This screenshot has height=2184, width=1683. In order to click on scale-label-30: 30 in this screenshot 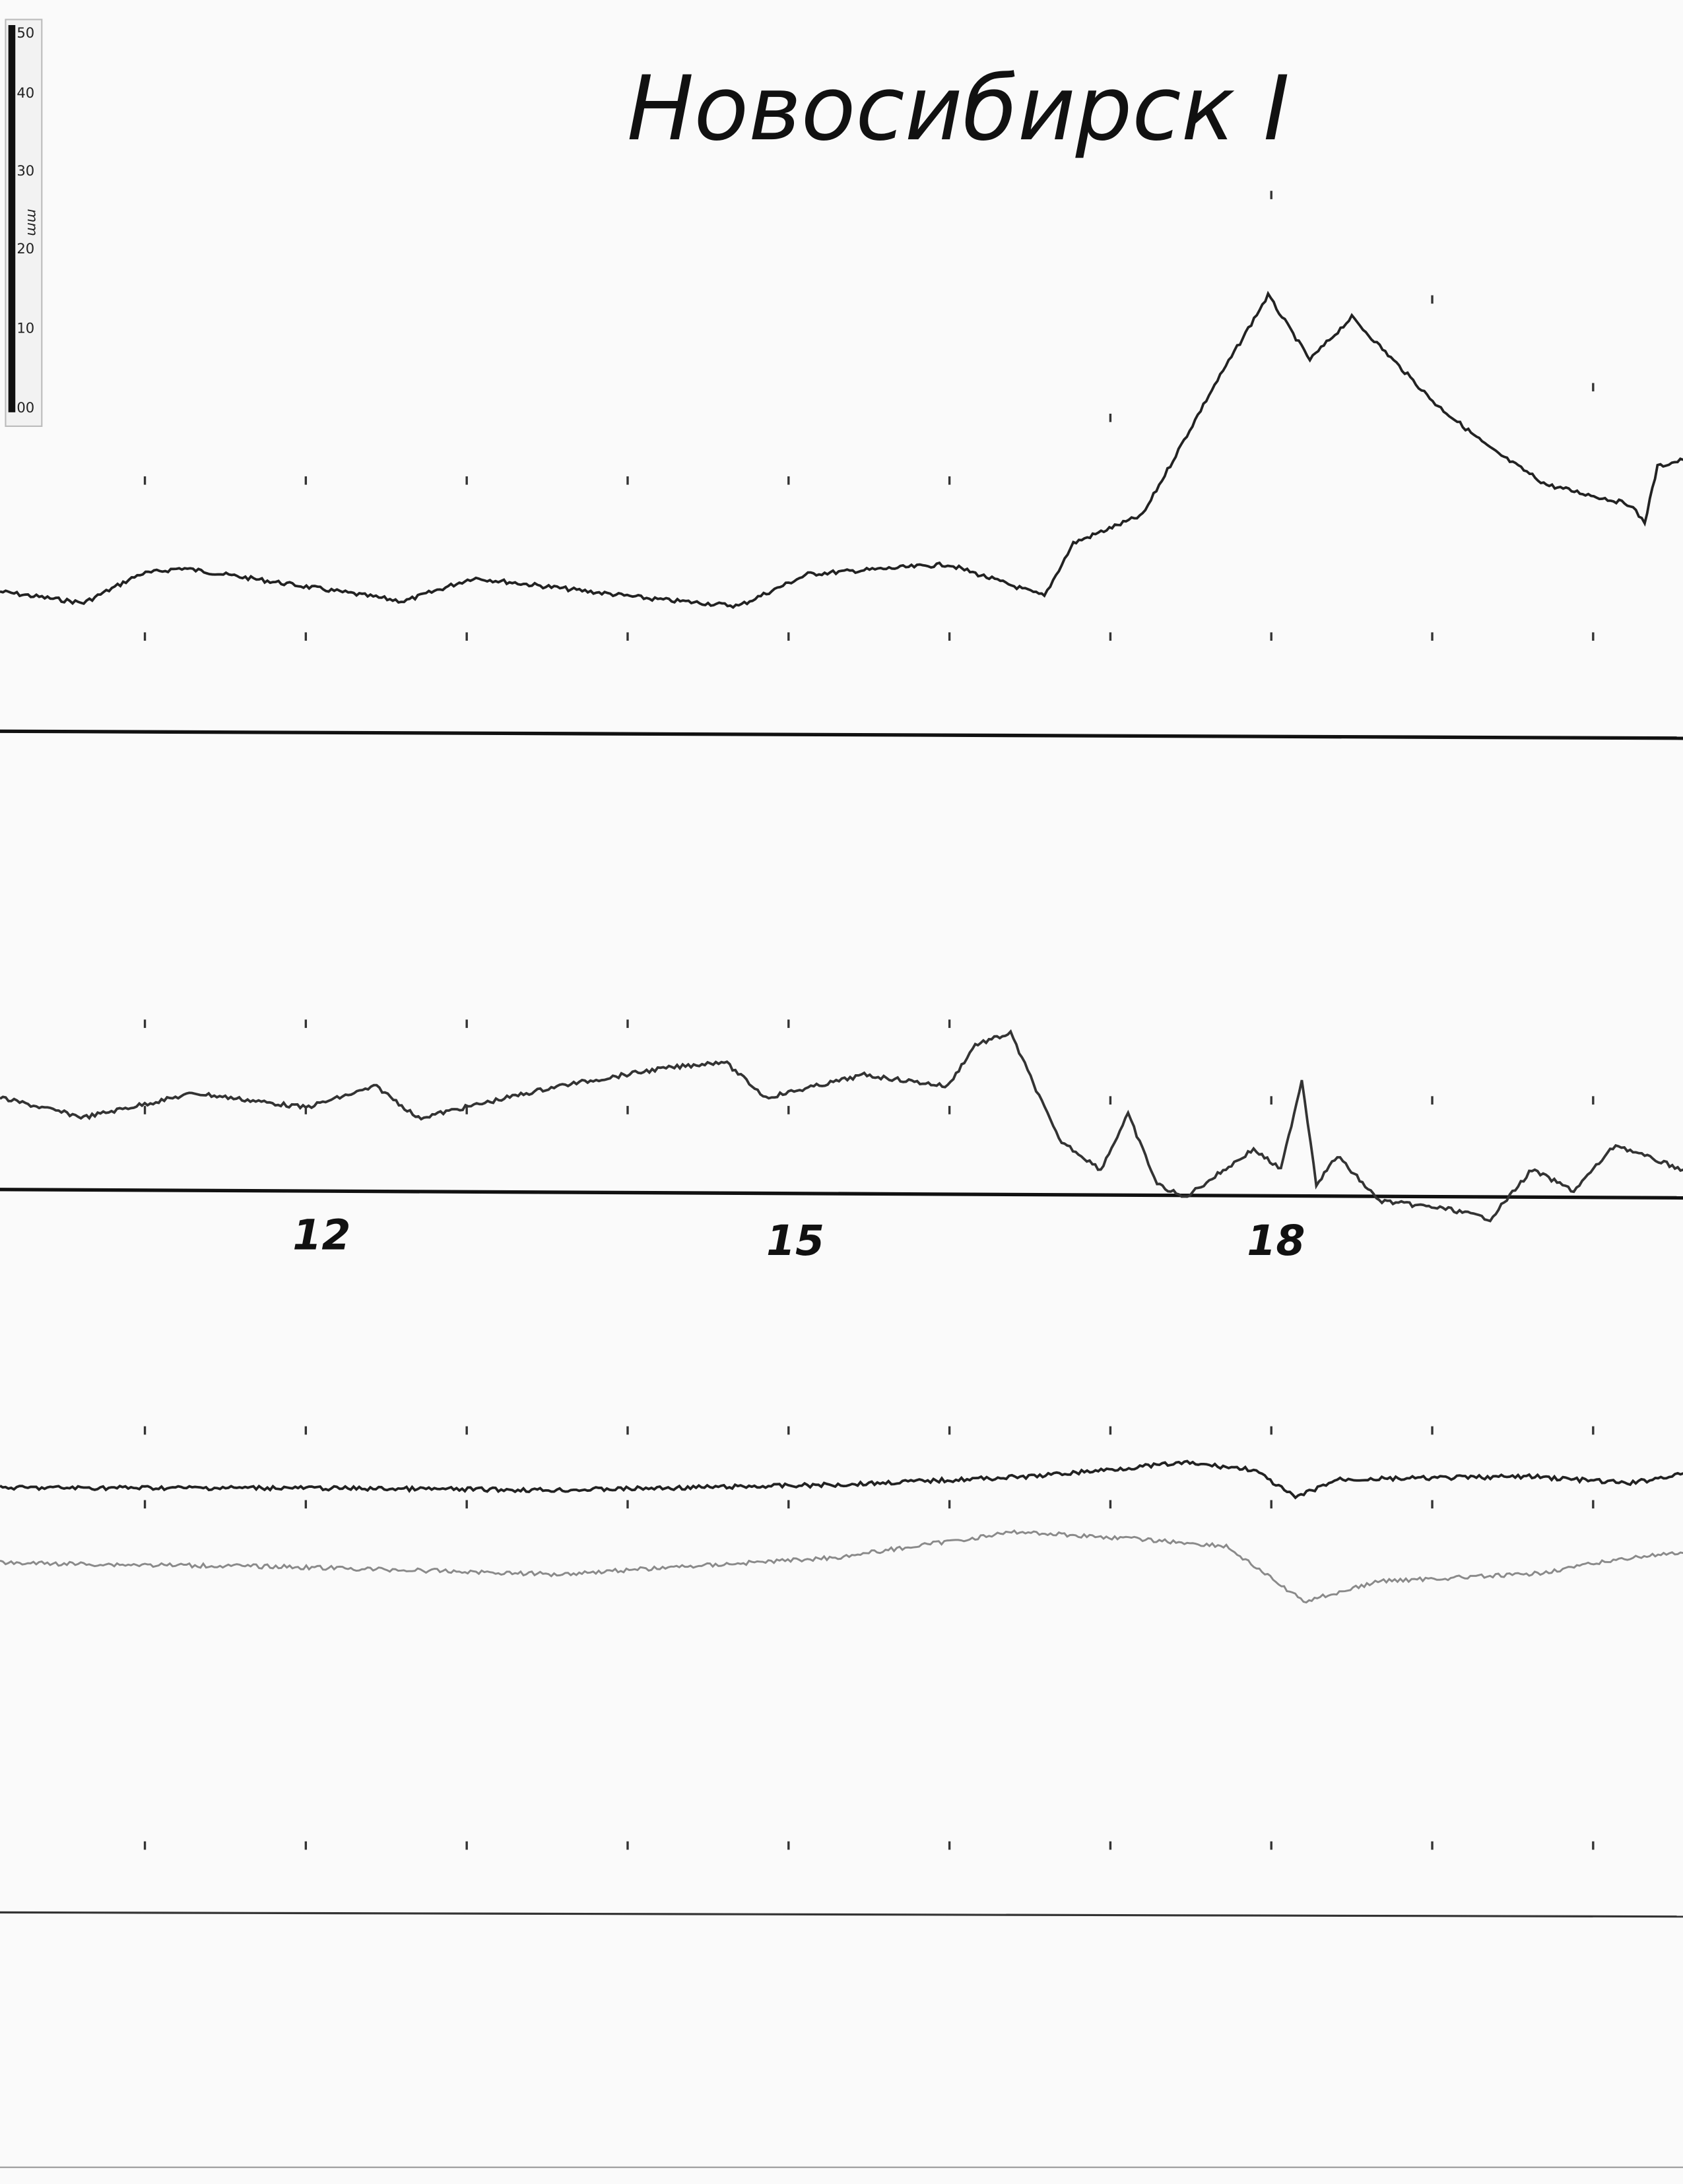, I will do `click(25, 170)`.